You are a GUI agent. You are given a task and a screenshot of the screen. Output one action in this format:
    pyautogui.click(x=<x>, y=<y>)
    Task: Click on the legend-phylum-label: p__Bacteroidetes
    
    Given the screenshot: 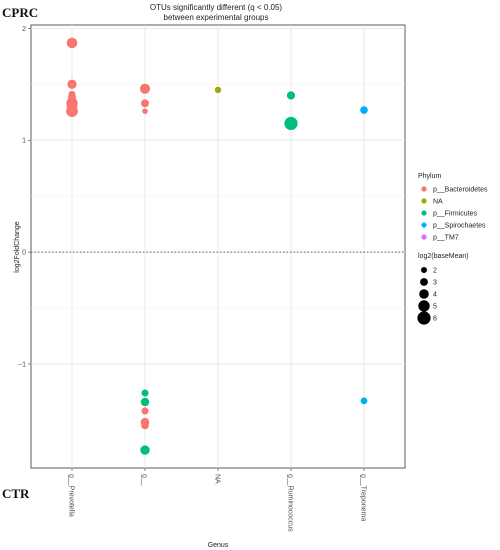 What is the action you would take?
    pyautogui.click(x=460, y=190)
    